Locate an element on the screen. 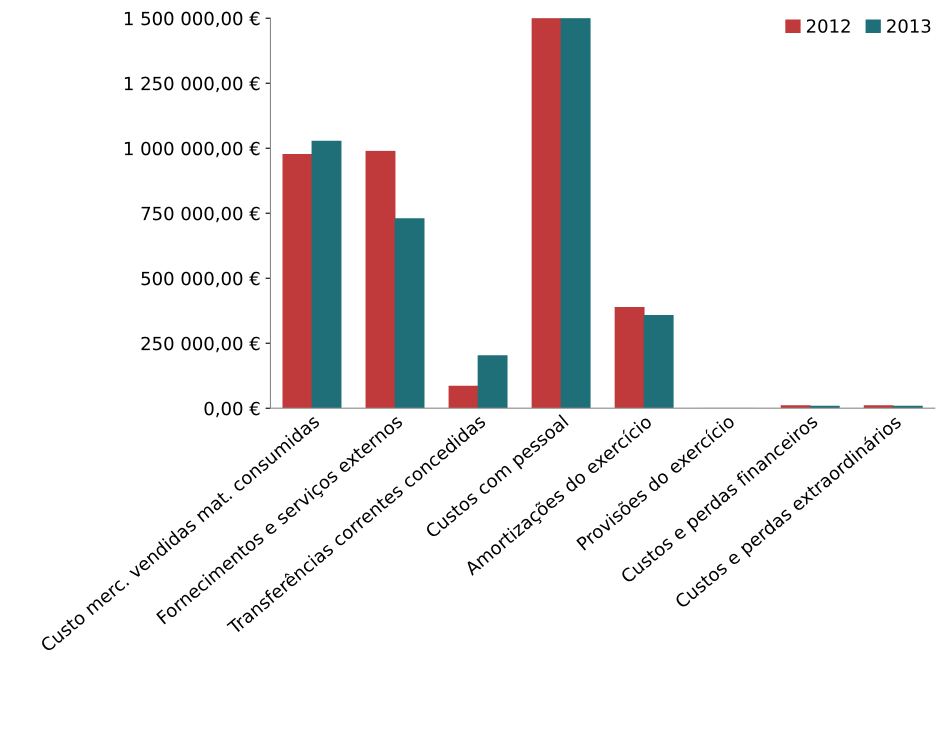 Image resolution: width=949 pixels, height=729 pixels. y-tick-label: 750 000,00 € is located at coordinates (201, 214).